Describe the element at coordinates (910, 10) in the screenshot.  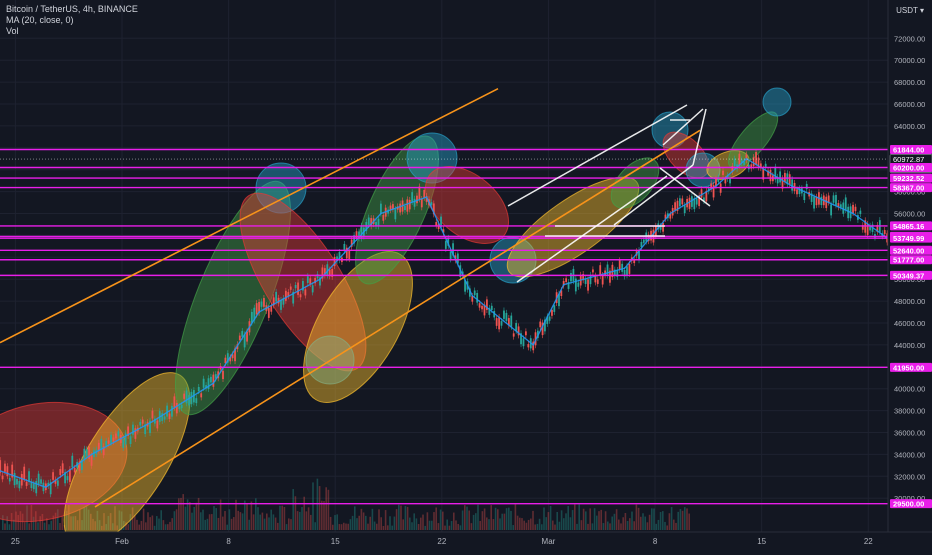
I see `currency-label: USDT ▾` at that location.